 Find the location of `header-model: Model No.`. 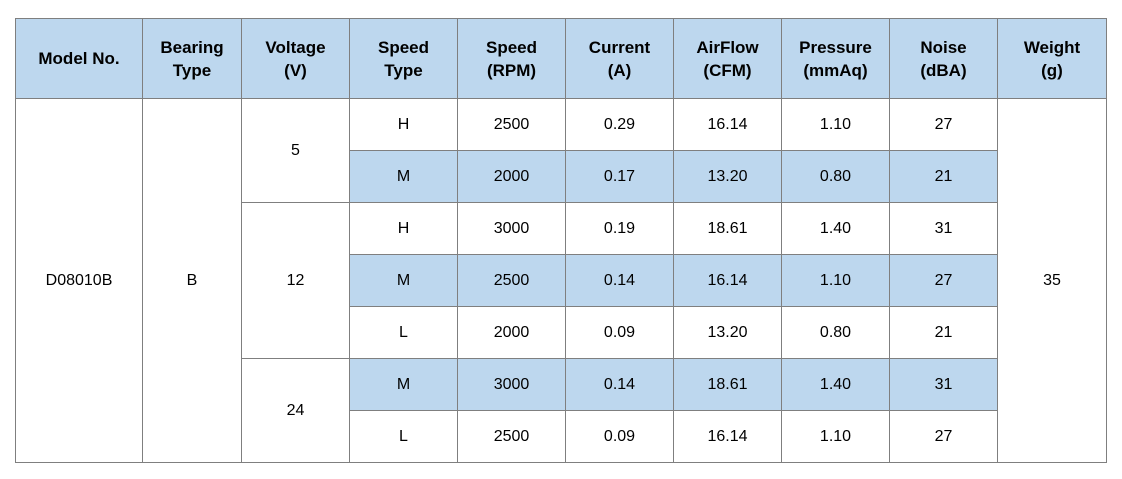

header-model: Model No. is located at coordinates (79, 58).